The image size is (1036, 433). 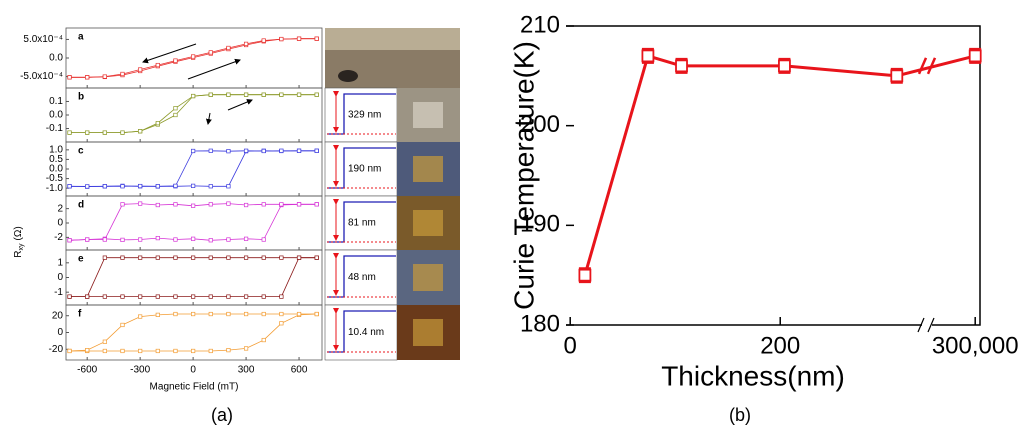 What do you see at coordinates (21, 247) in the screenshot?
I see `y-axis-label-part: xy` at bounding box center [21, 247].